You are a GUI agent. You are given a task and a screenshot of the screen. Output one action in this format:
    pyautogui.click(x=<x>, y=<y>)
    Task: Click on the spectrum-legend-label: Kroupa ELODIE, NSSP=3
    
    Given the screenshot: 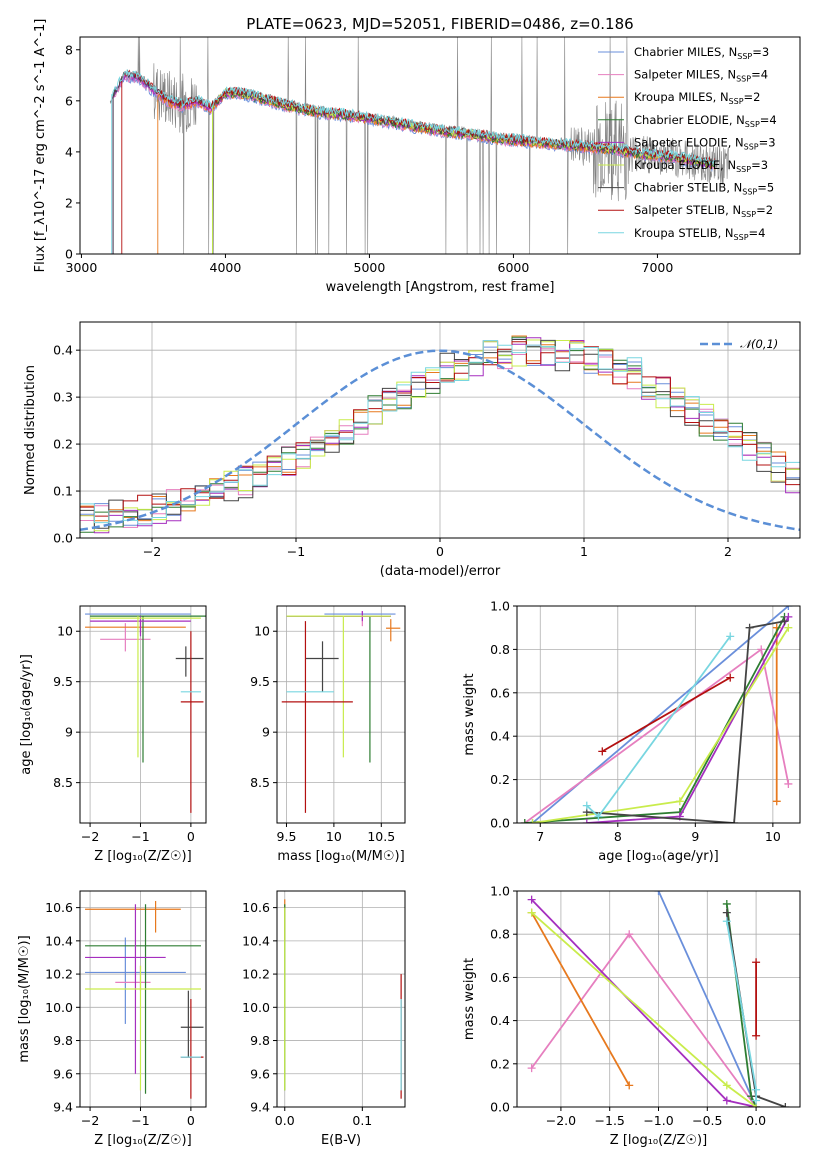 What is the action you would take?
    pyautogui.click(x=701, y=166)
    